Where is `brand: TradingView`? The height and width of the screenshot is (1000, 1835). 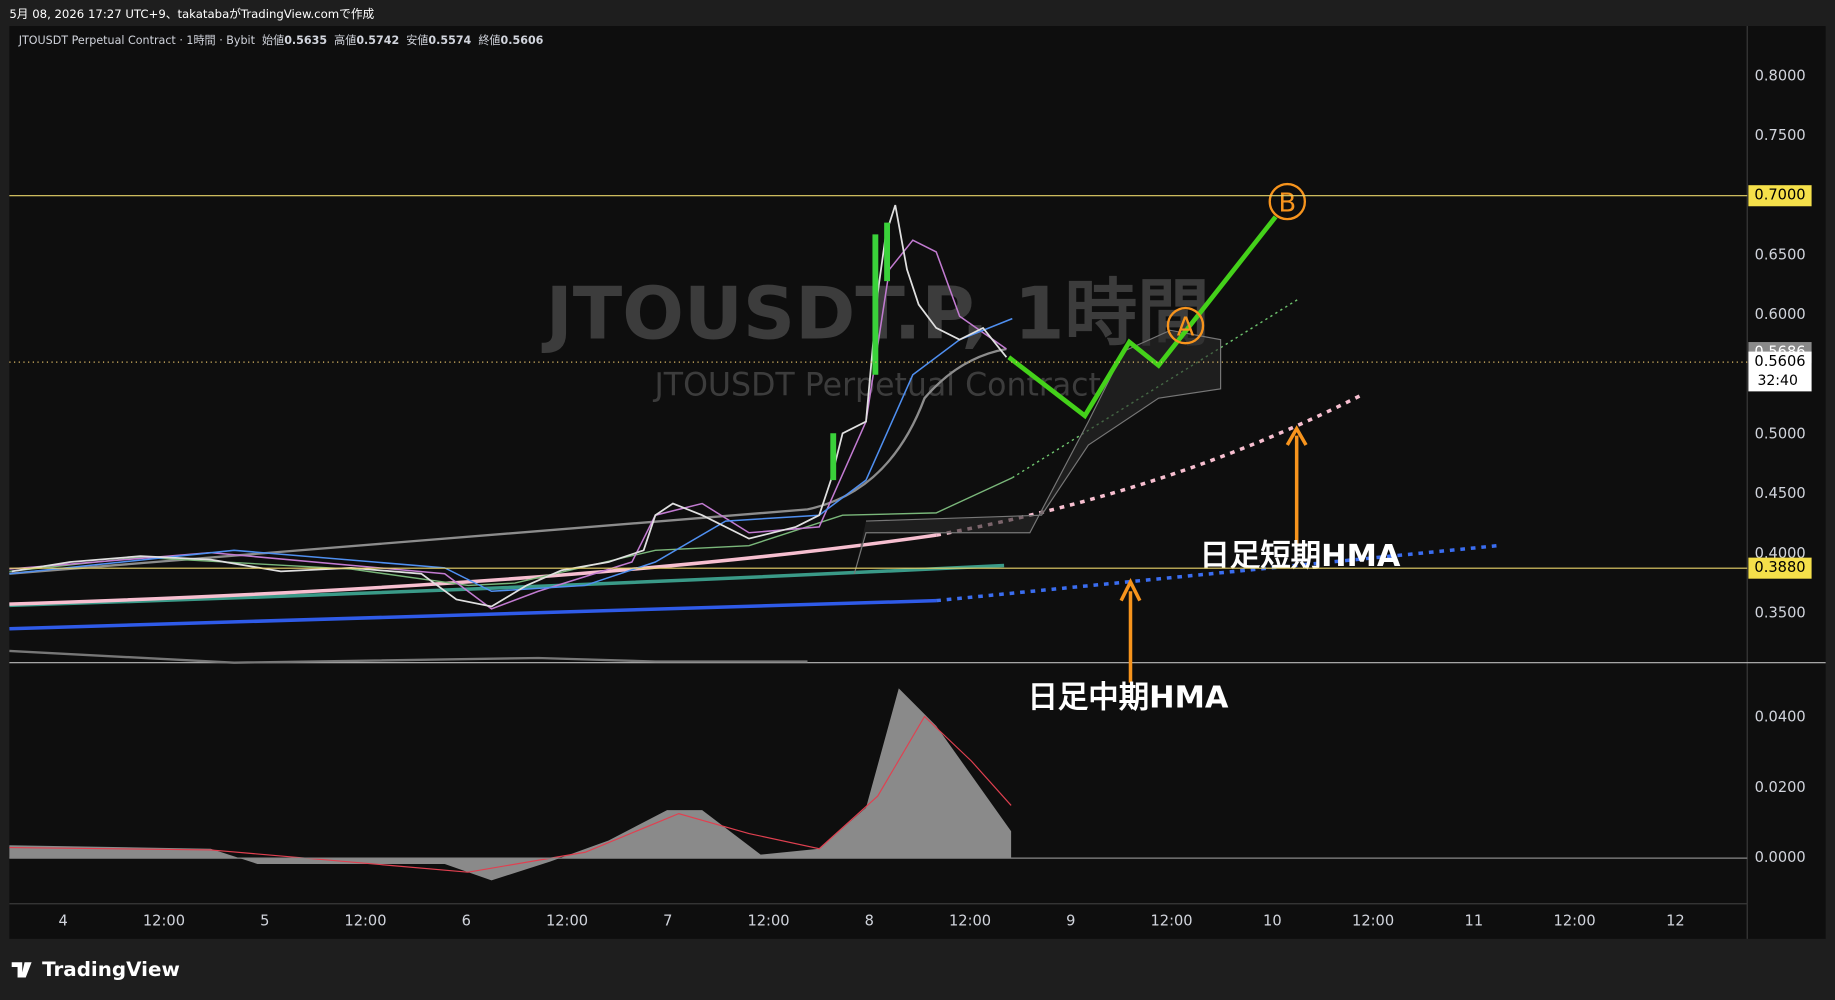 brand: TradingView is located at coordinates (111, 969).